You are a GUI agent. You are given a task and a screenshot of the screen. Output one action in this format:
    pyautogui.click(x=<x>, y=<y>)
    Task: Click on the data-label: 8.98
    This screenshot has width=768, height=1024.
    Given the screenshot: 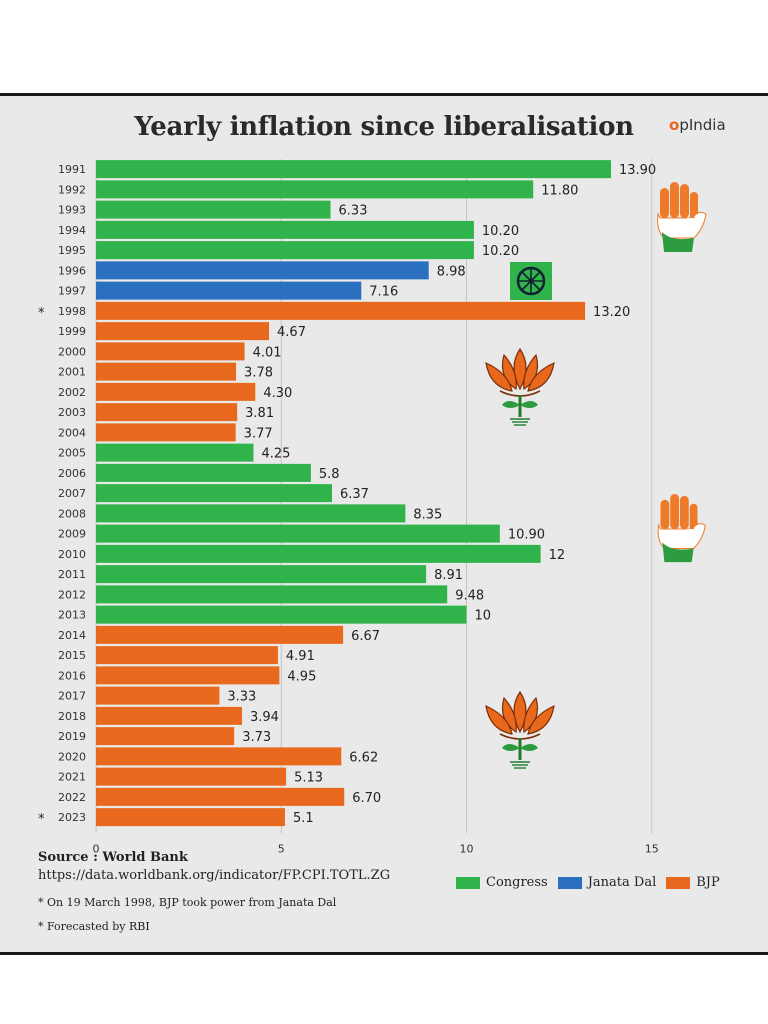 What is the action you would take?
    pyautogui.click(x=451, y=271)
    